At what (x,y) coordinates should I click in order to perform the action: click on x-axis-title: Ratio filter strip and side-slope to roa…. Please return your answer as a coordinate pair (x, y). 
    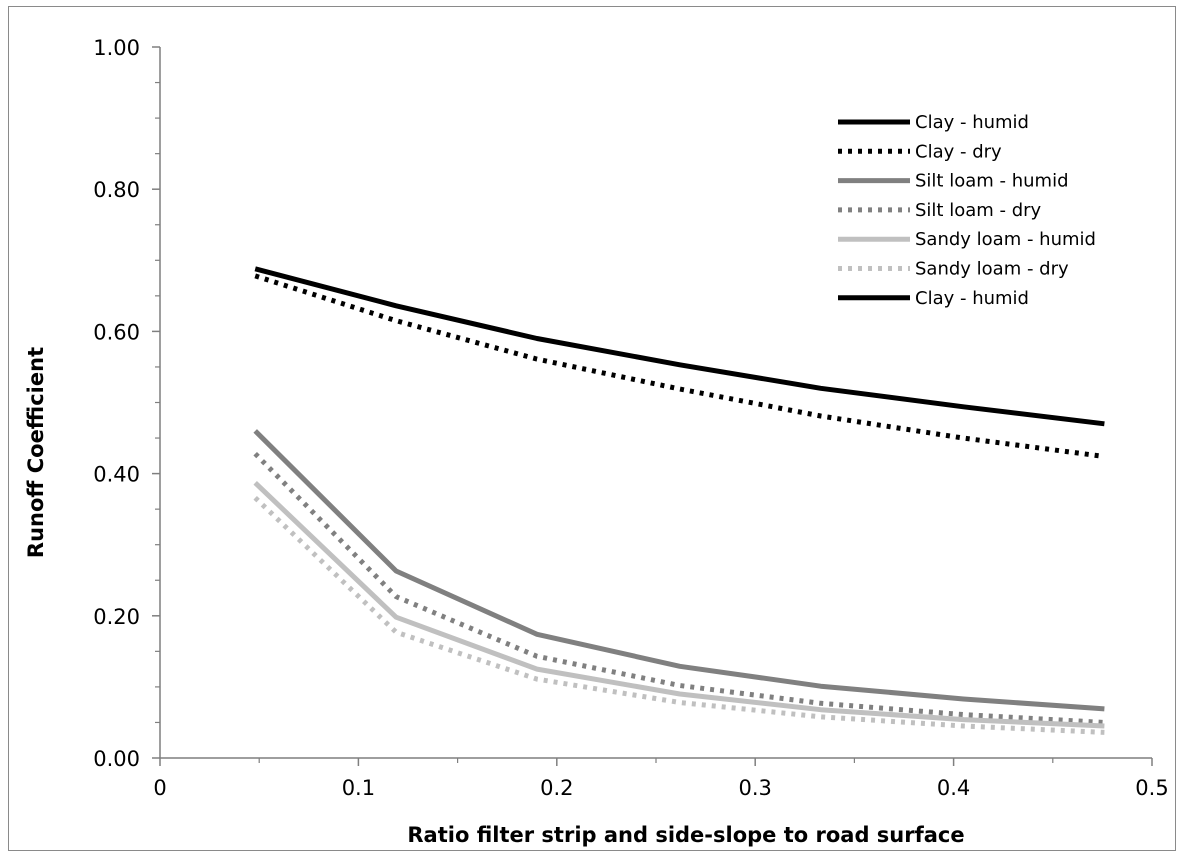
    Looking at the image, I should click on (685, 835).